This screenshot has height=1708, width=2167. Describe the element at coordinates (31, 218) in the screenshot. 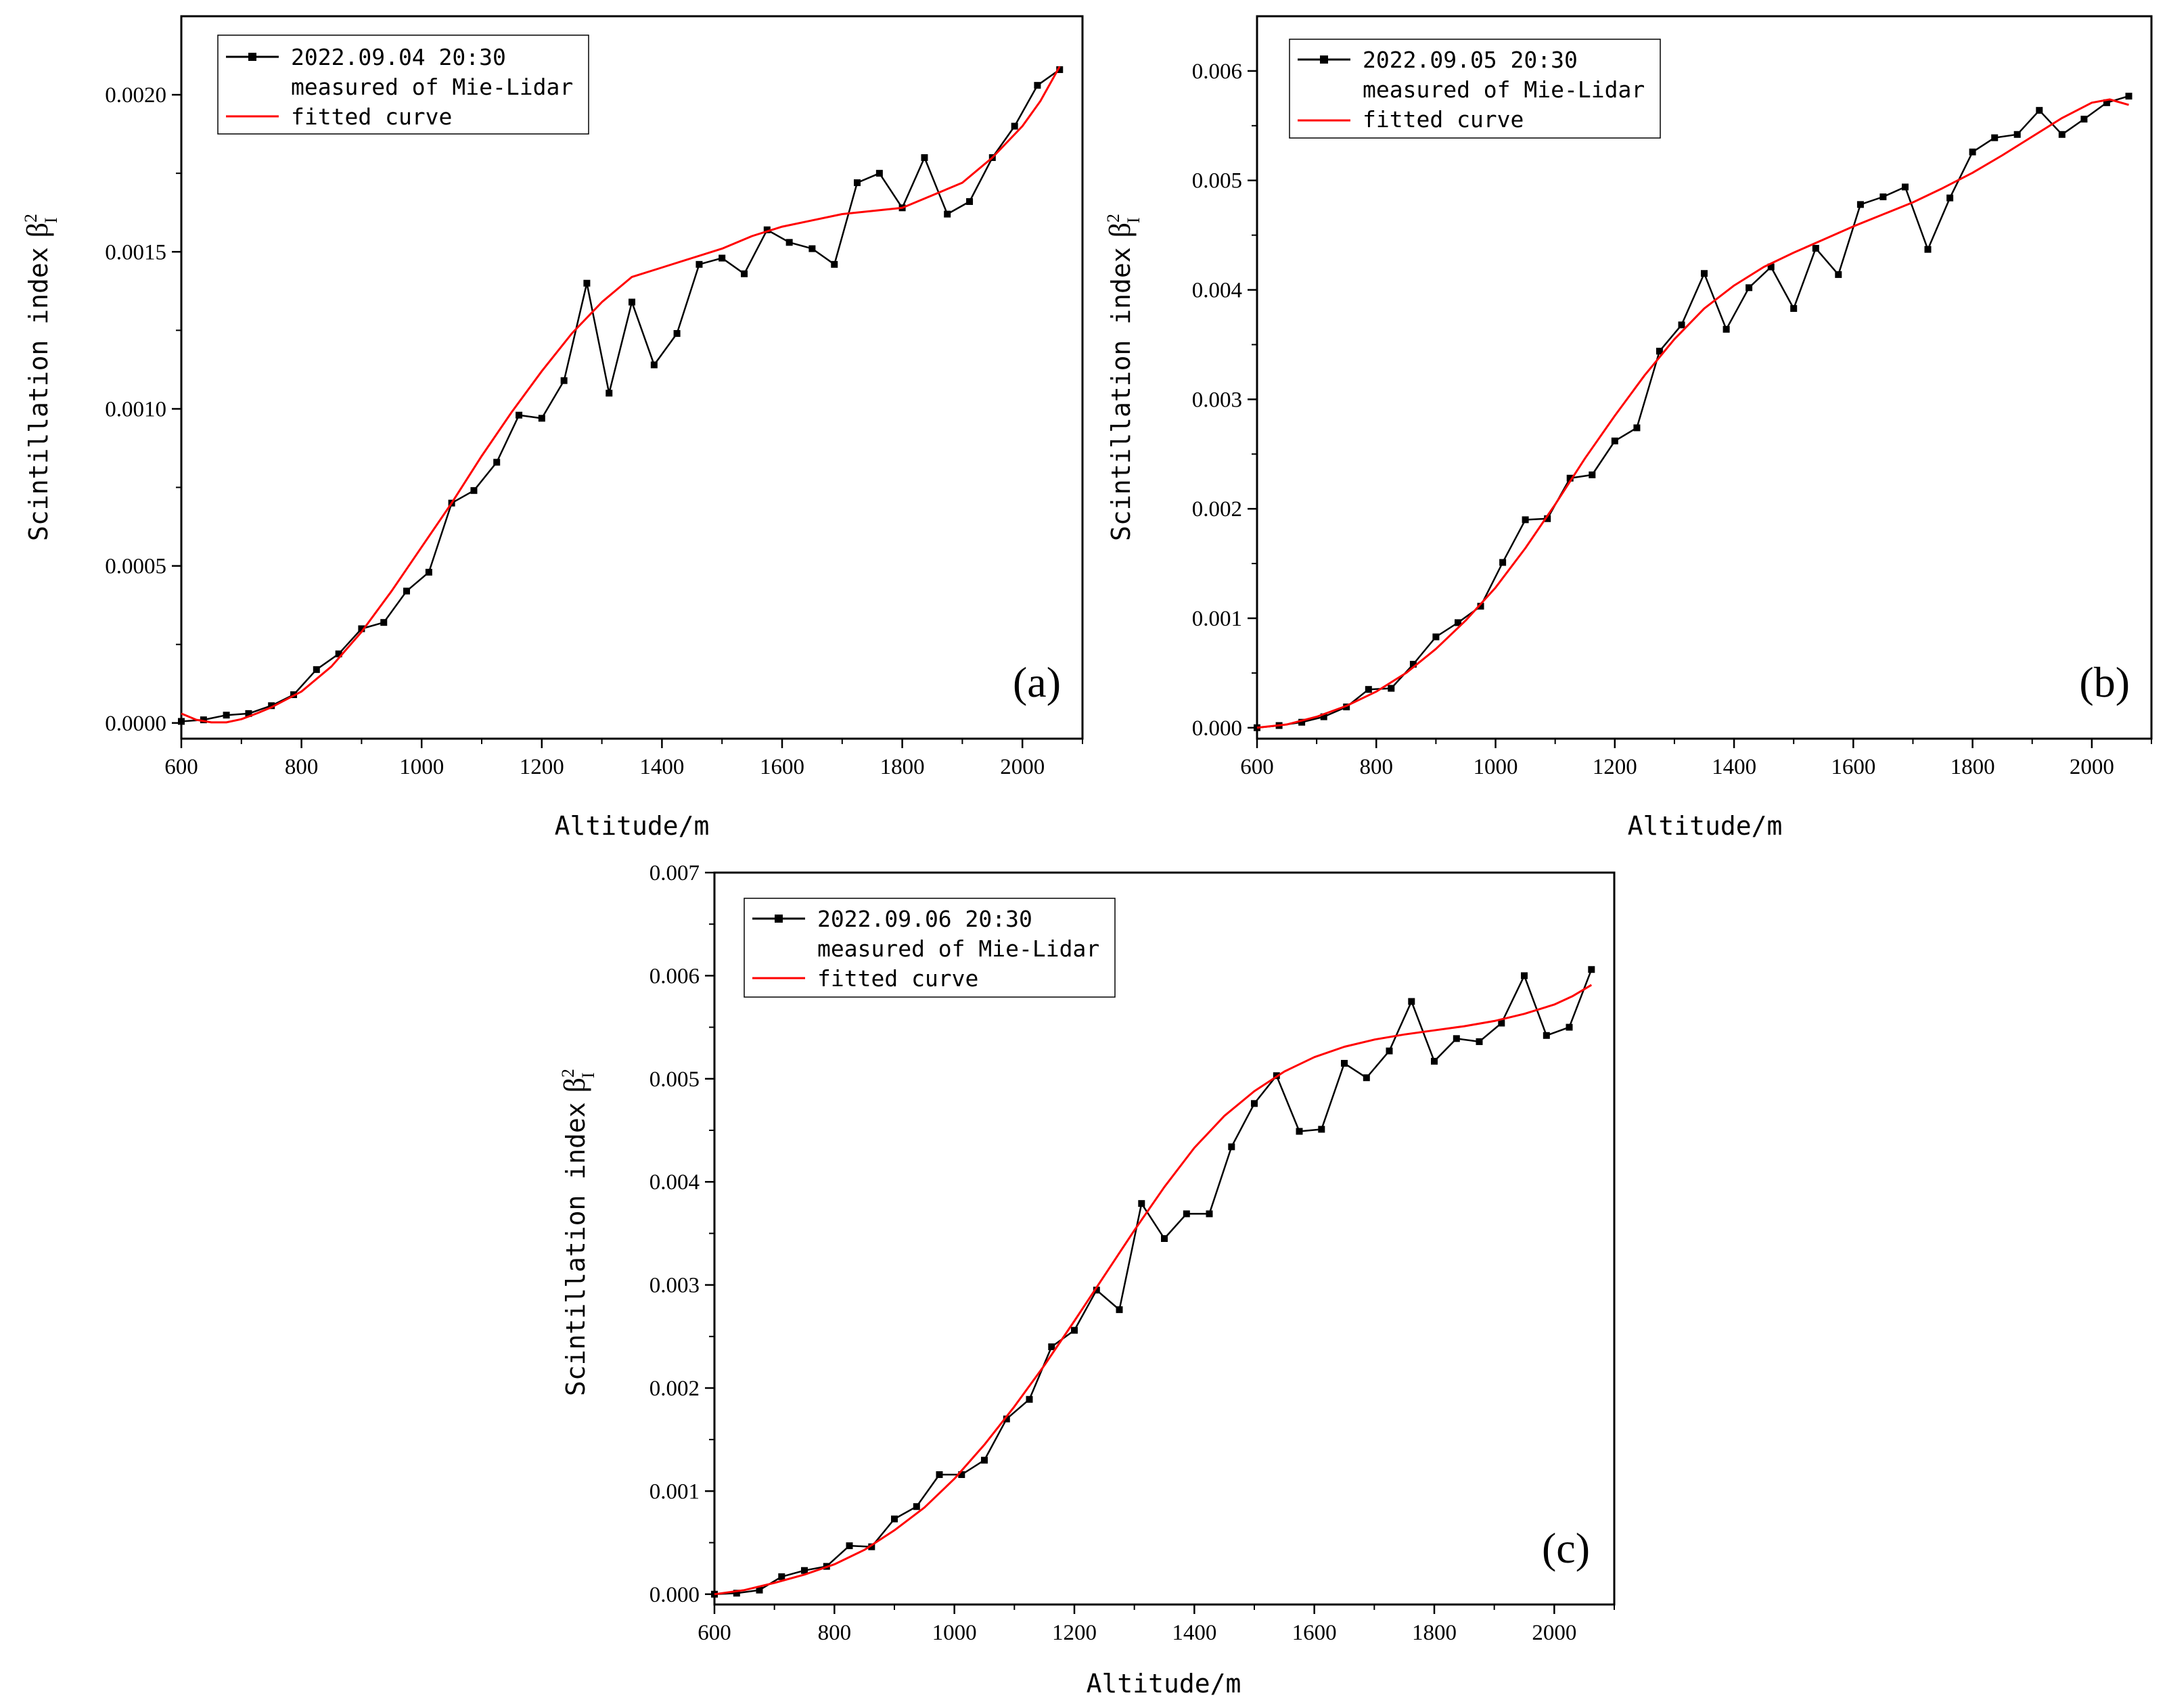

I see `y-axis-sup: 2` at that location.